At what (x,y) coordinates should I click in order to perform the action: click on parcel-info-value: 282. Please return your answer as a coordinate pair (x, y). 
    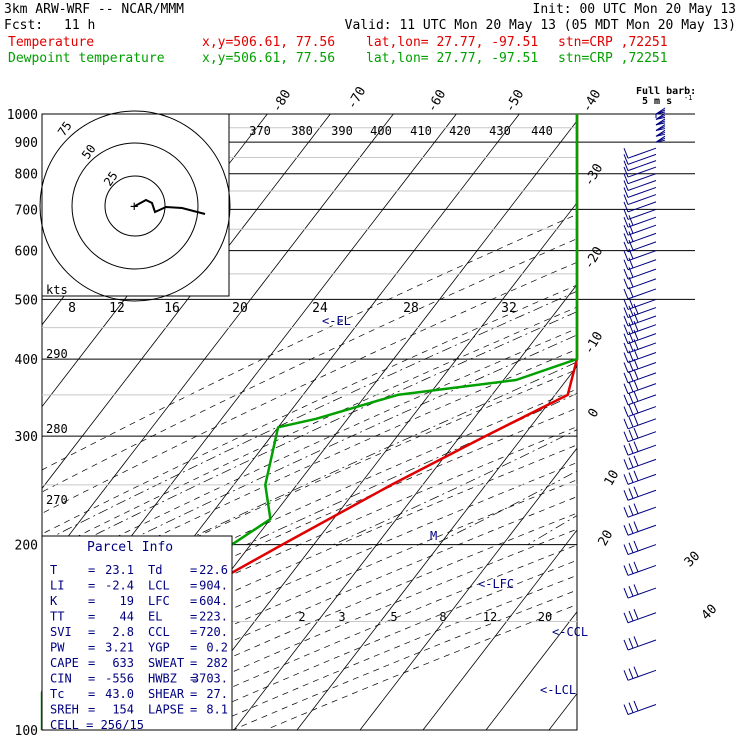
    Looking at the image, I should click on (217, 663).